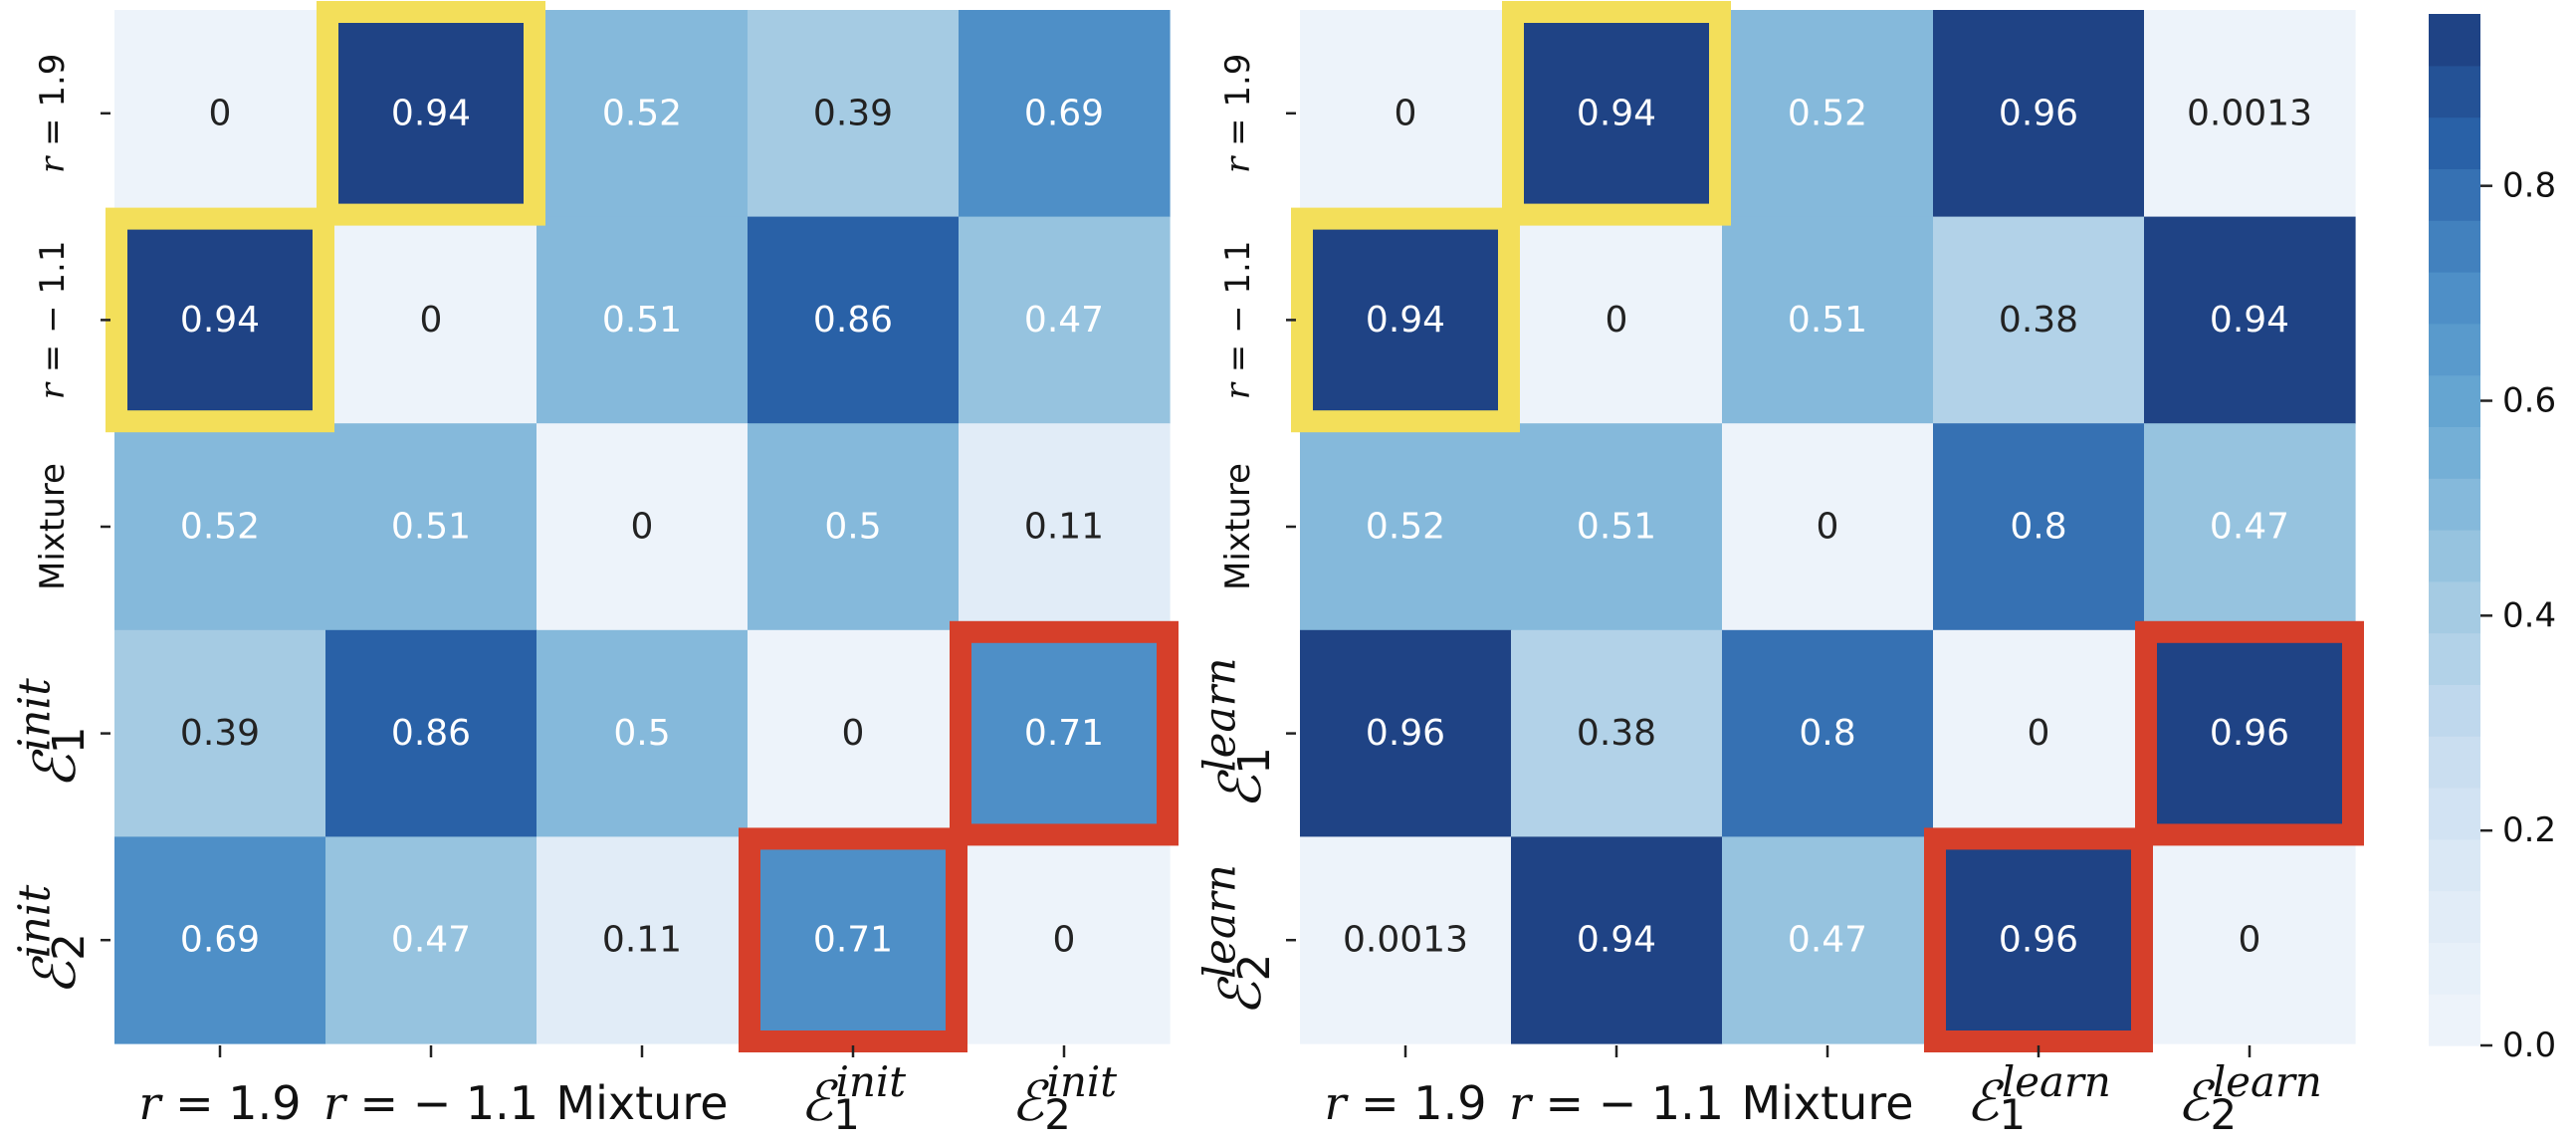 Image resolution: width=2576 pixels, height=1143 pixels. I want to click on x-tick-label: ℰ2init, so click(1064, 1098).